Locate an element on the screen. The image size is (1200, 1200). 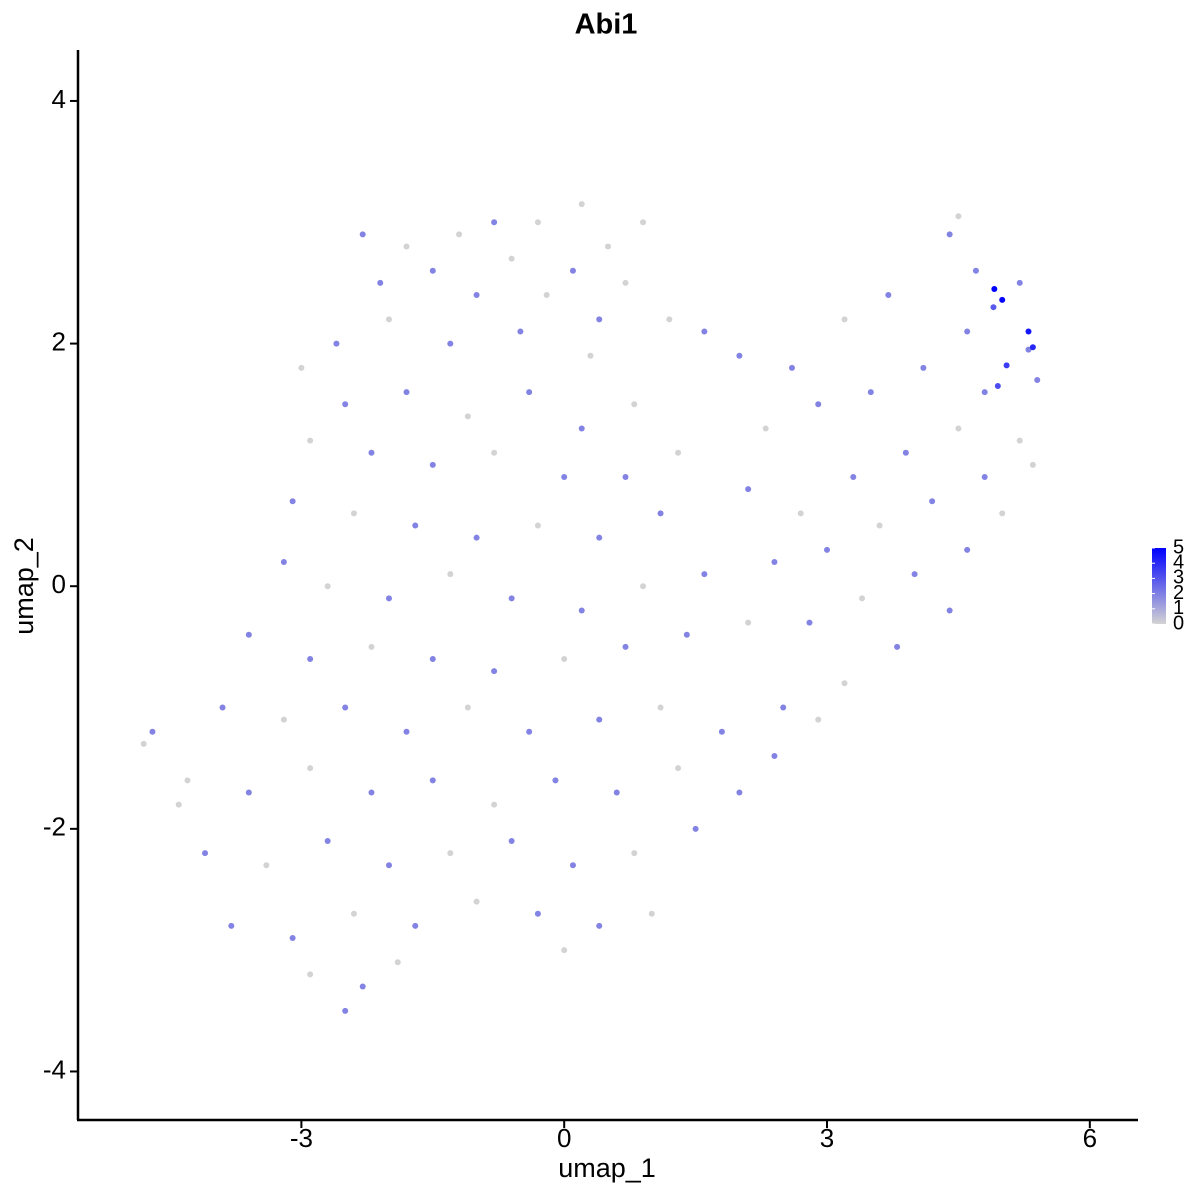
colorbar-tick-label: 0 is located at coordinates (1178, 623).